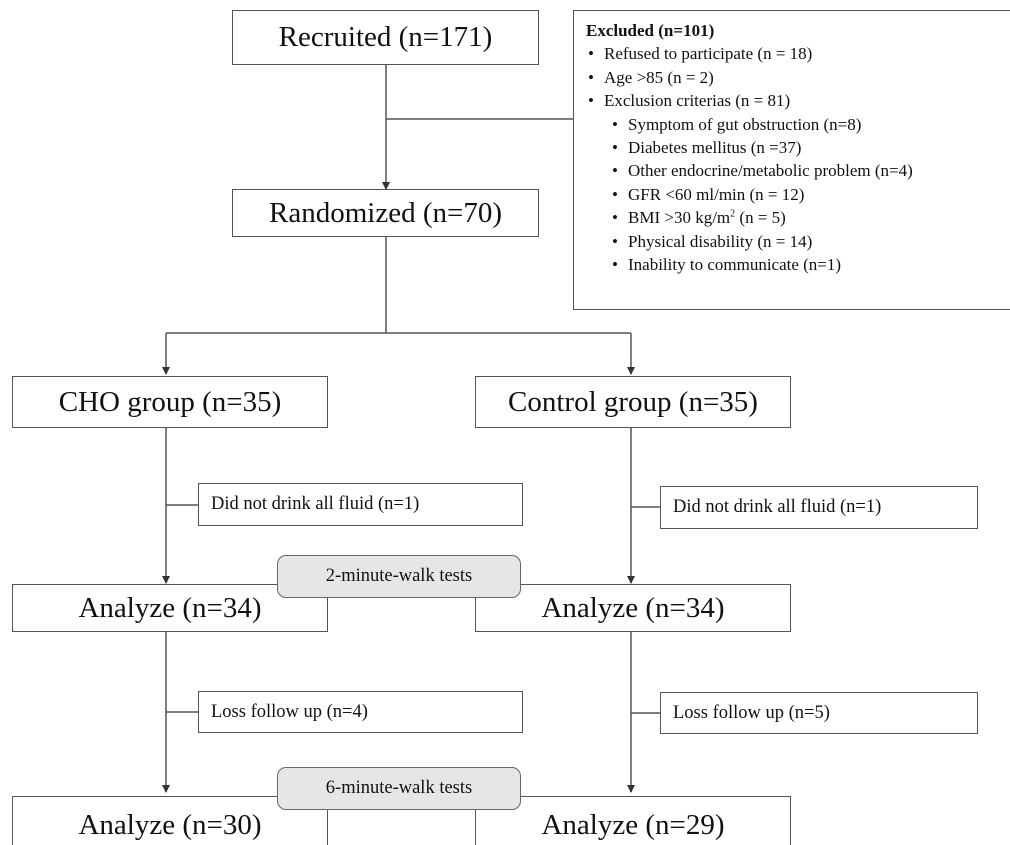 The height and width of the screenshot is (845, 1010). I want to click on control-loss-follow-up-box: Loss follow up (n=5), so click(819, 713).